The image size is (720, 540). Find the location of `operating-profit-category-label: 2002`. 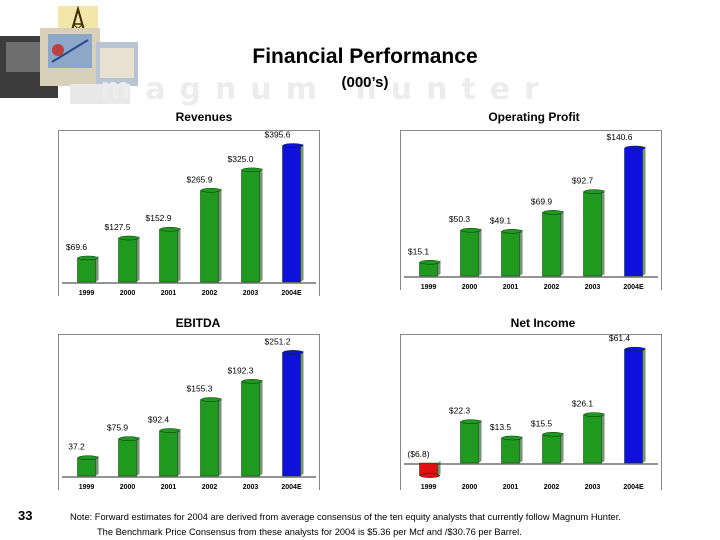

operating-profit-category-label: 2002 is located at coordinates (552, 287).